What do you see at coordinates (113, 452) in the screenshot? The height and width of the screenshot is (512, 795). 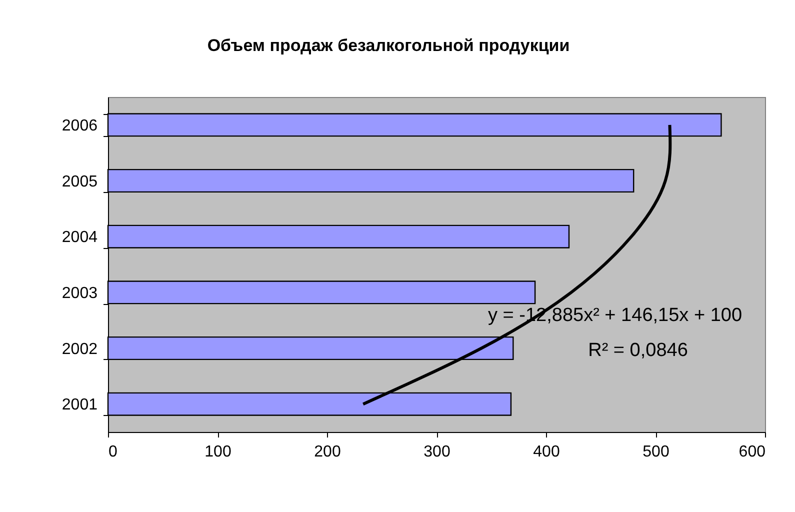 I see `x-tick-label: 0` at bounding box center [113, 452].